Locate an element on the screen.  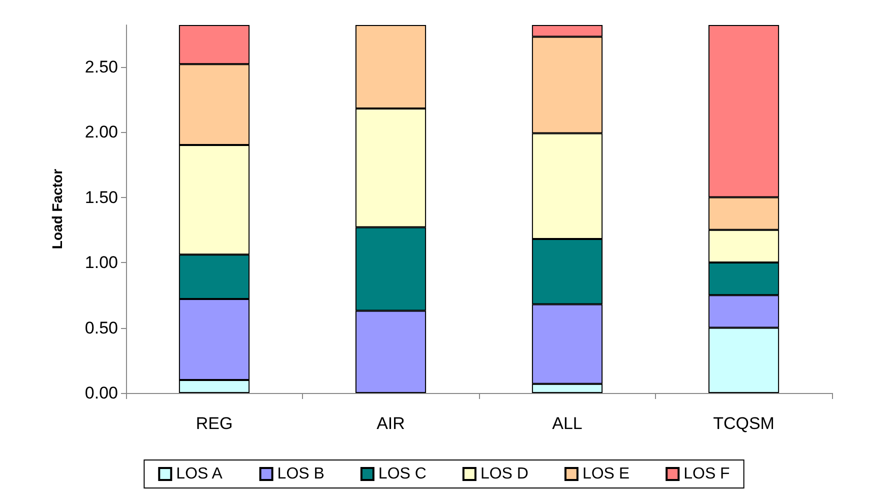
legend-label: LOS D is located at coordinates (504, 474).